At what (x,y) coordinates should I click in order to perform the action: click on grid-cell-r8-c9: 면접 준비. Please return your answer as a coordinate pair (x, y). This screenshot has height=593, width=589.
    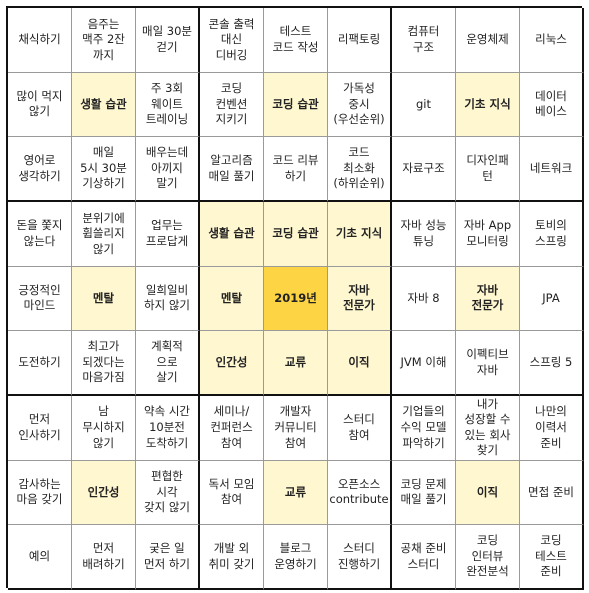
    Looking at the image, I should click on (552, 493).